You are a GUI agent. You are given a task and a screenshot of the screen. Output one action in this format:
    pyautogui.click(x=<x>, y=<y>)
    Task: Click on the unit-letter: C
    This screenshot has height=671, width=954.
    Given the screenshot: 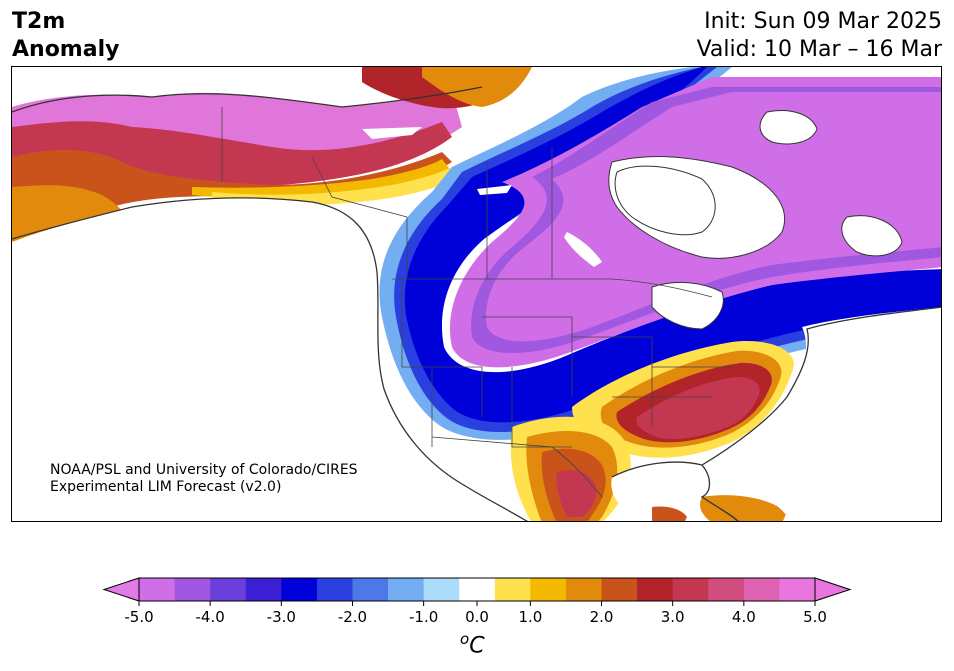 What is the action you would take?
    pyautogui.click(x=477, y=646)
    